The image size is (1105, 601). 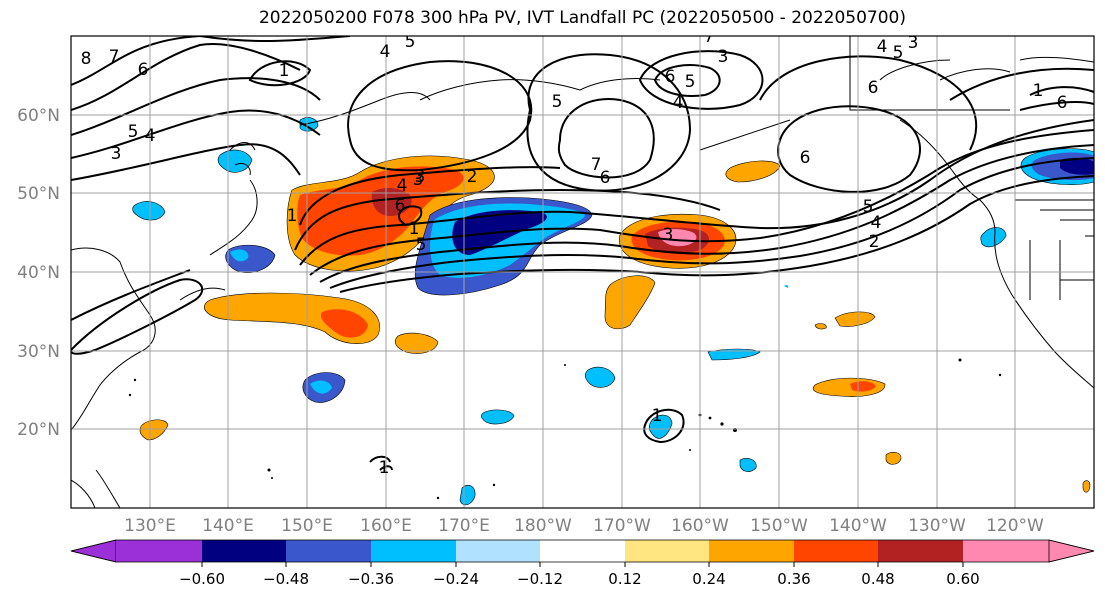 What do you see at coordinates (38, 194) in the screenshot?
I see `lat-label: 50°N` at bounding box center [38, 194].